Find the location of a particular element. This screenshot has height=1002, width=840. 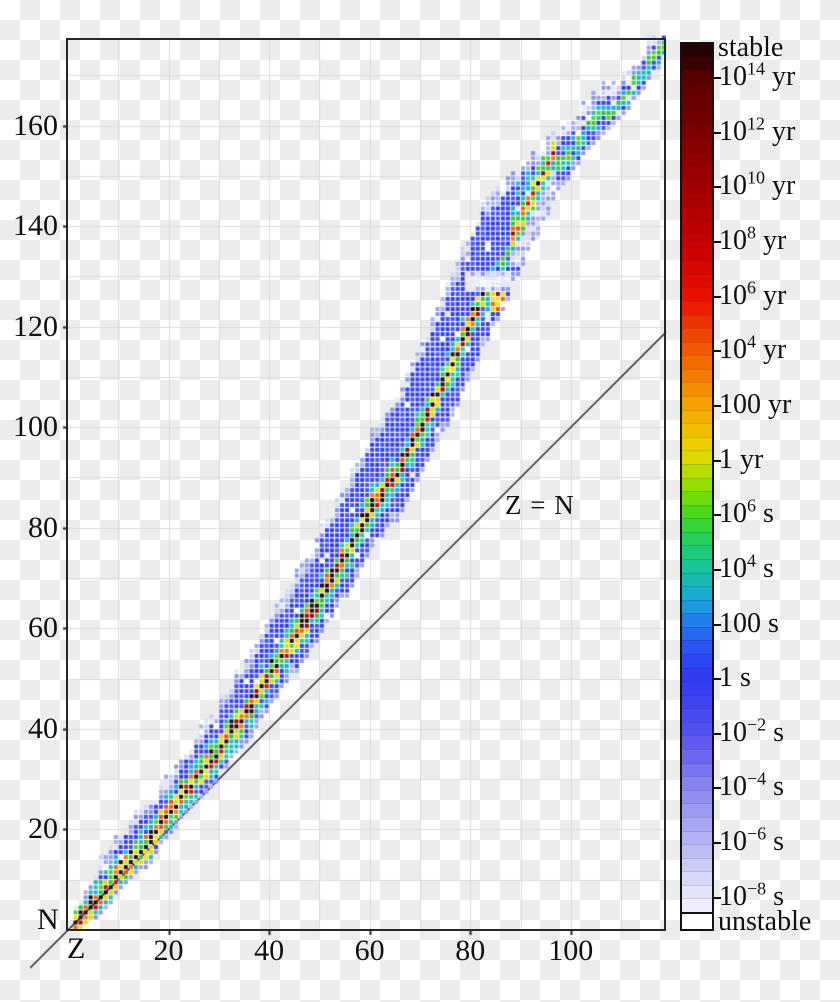

colorbar-tick-label: 1 yr is located at coordinates (741, 459).